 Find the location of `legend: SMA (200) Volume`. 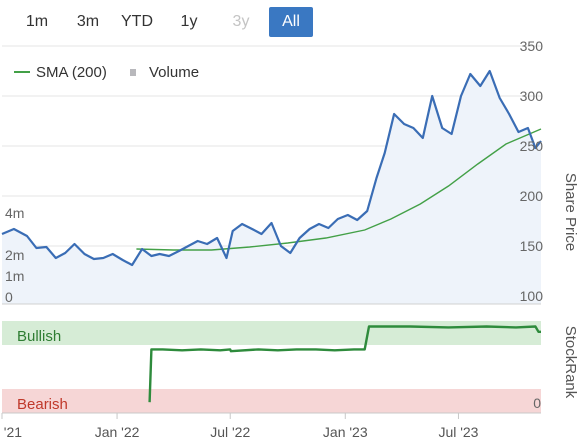

legend: SMA (200) Volume is located at coordinates (106, 72).